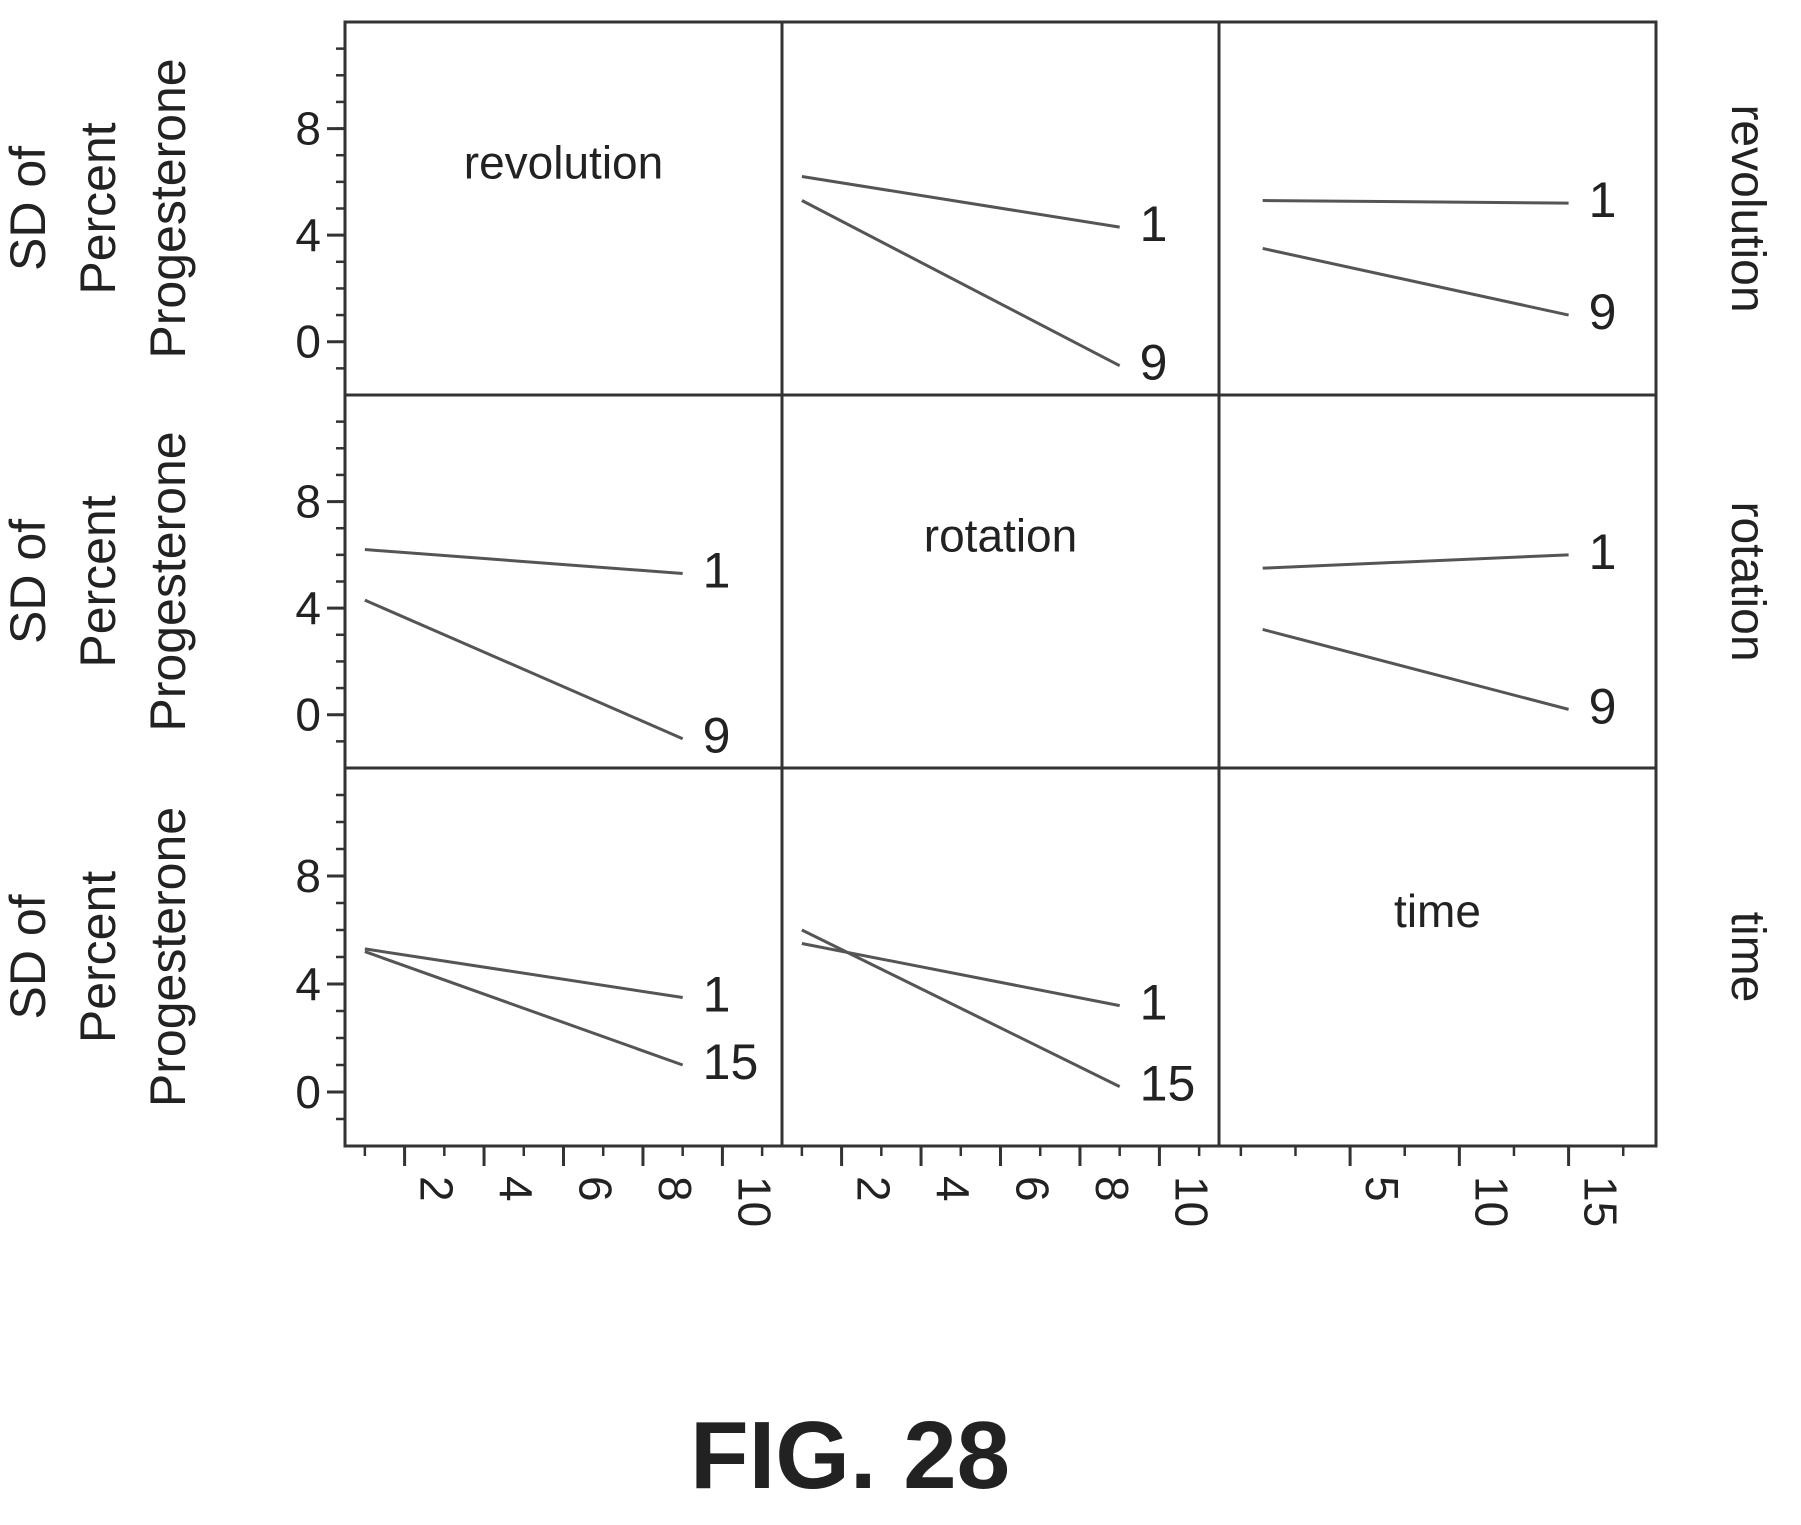  What do you see at coordinates (1000, 536) in the screenshot?
I see `diagonal-factor-label: rotation` at bounding box center [1000, 536].